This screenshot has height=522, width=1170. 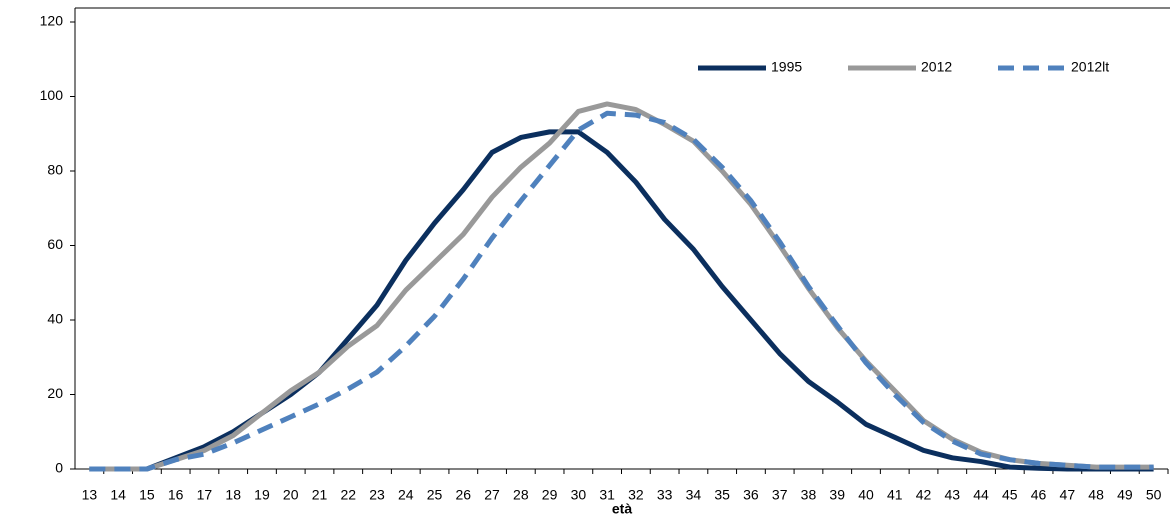 I want to click on x-tick-label: 15, so click(x=147, y=495).